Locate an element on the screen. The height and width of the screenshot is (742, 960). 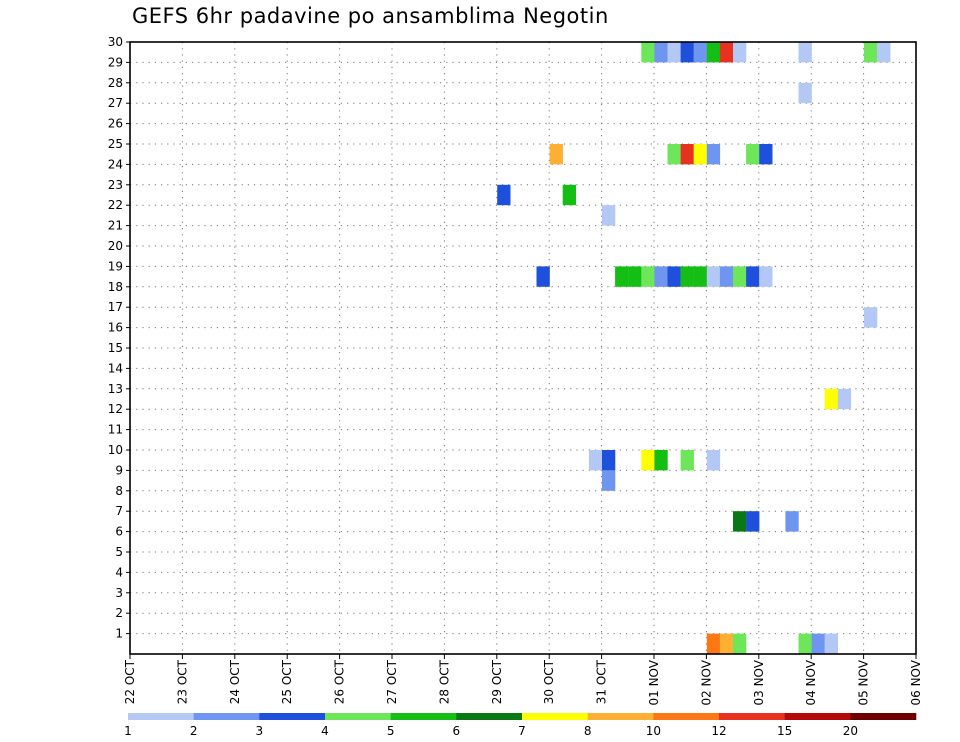
colorbar-label: 3 is located at coordinates (260, 731).